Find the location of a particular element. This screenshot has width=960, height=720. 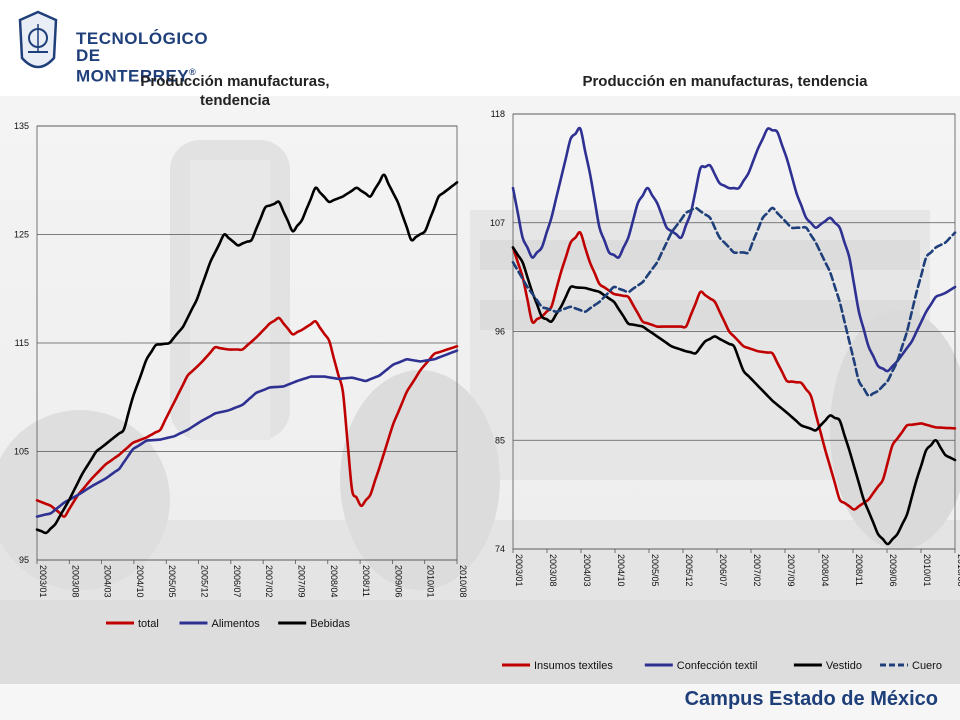

legend-label: total is located at coordinates (148, 624).